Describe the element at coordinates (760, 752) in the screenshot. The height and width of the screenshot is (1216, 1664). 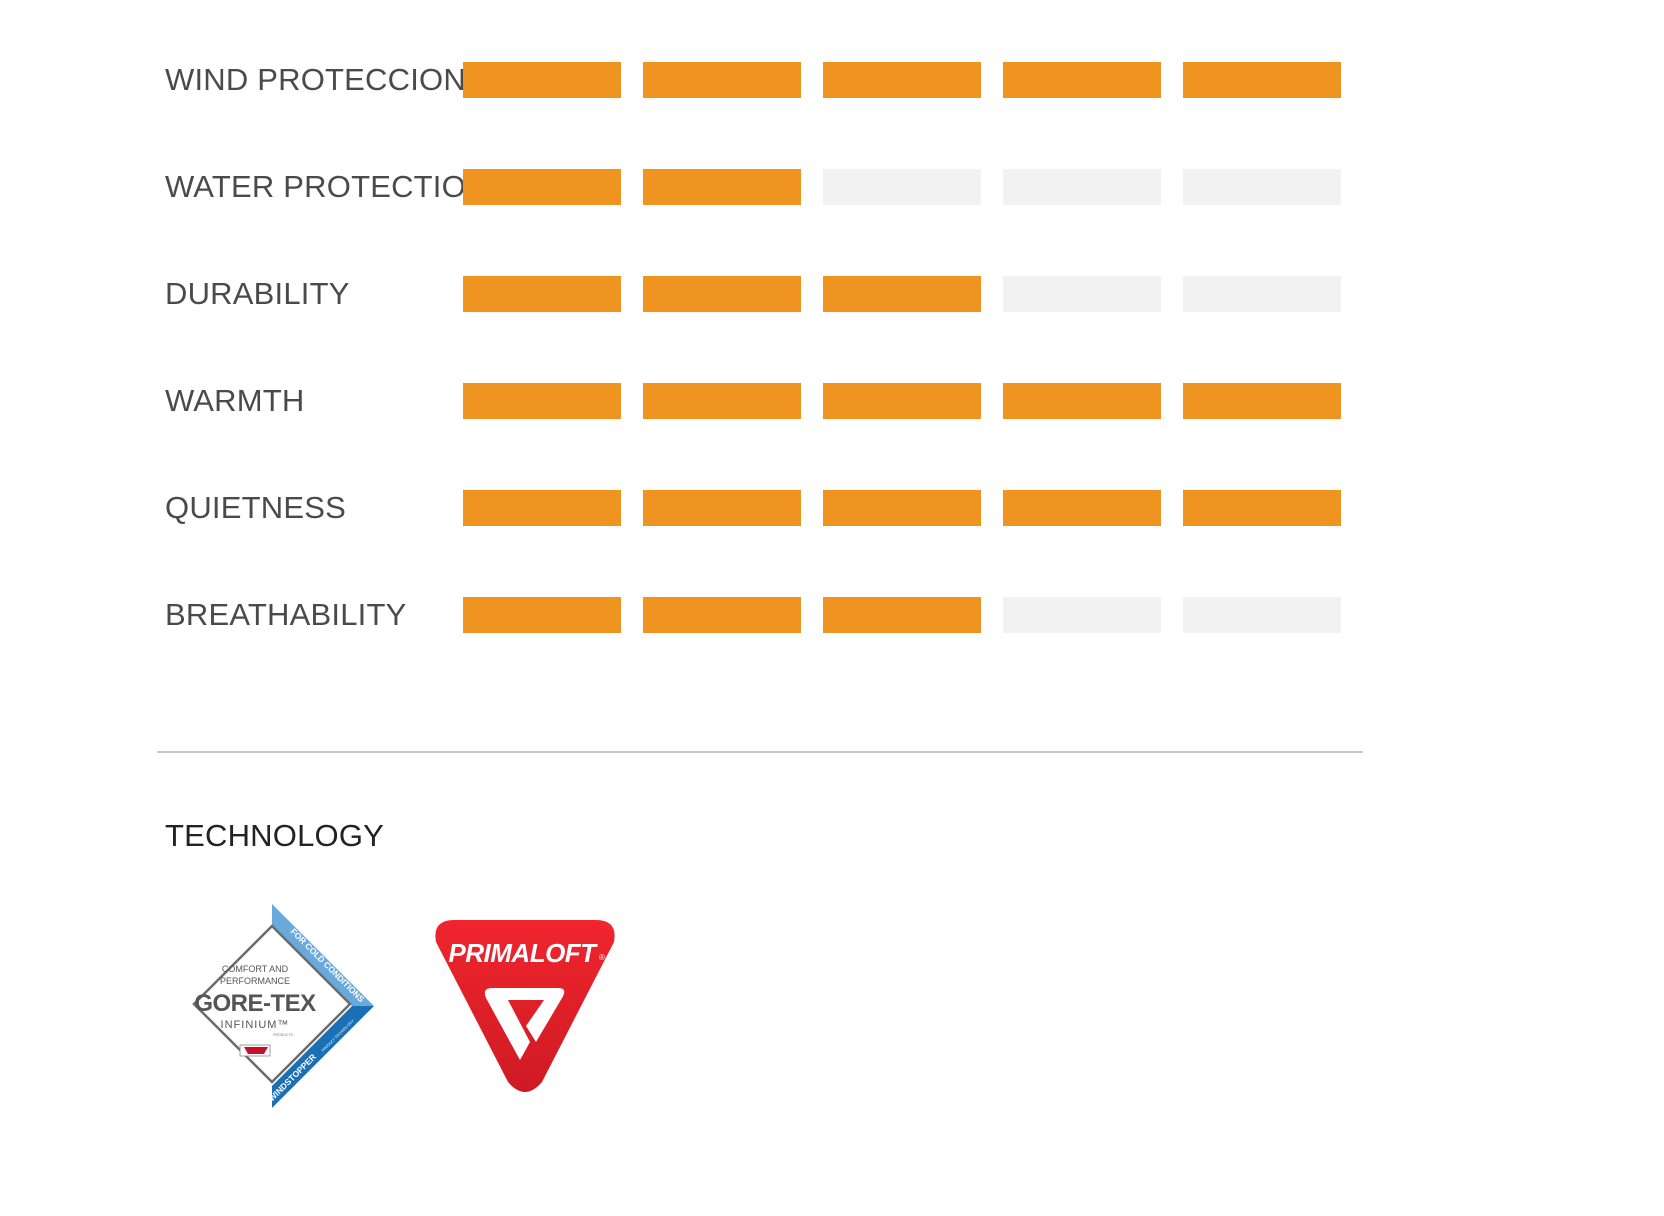
I see `section-divider` at that location.